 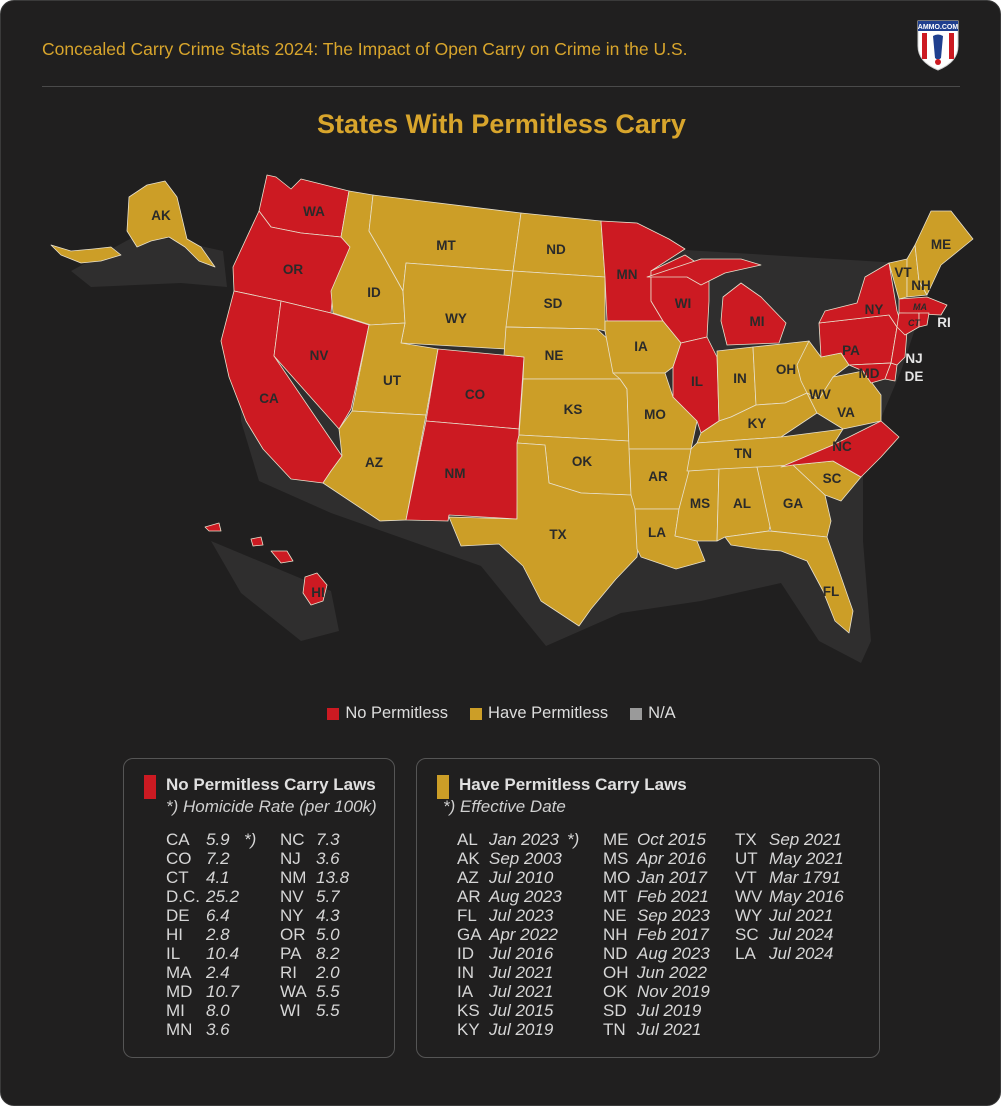 What do you see at coordinates (673, 934) in the screenshot?
I see `row-value: Feb 2017` at bounding box center [673, 934].